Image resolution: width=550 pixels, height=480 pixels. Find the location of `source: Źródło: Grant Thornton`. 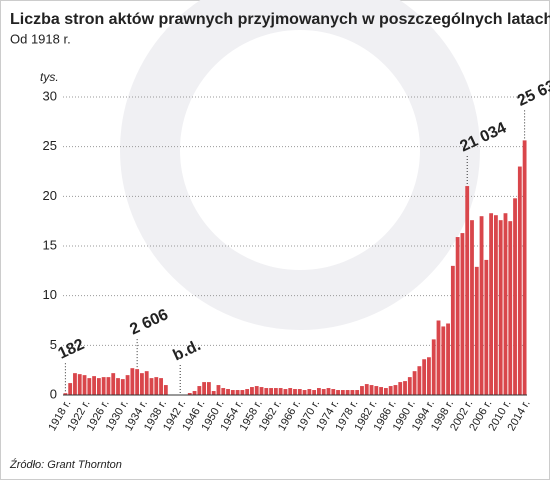

source: Źródło: Grant Thornton is located at coordinates (65, 464).